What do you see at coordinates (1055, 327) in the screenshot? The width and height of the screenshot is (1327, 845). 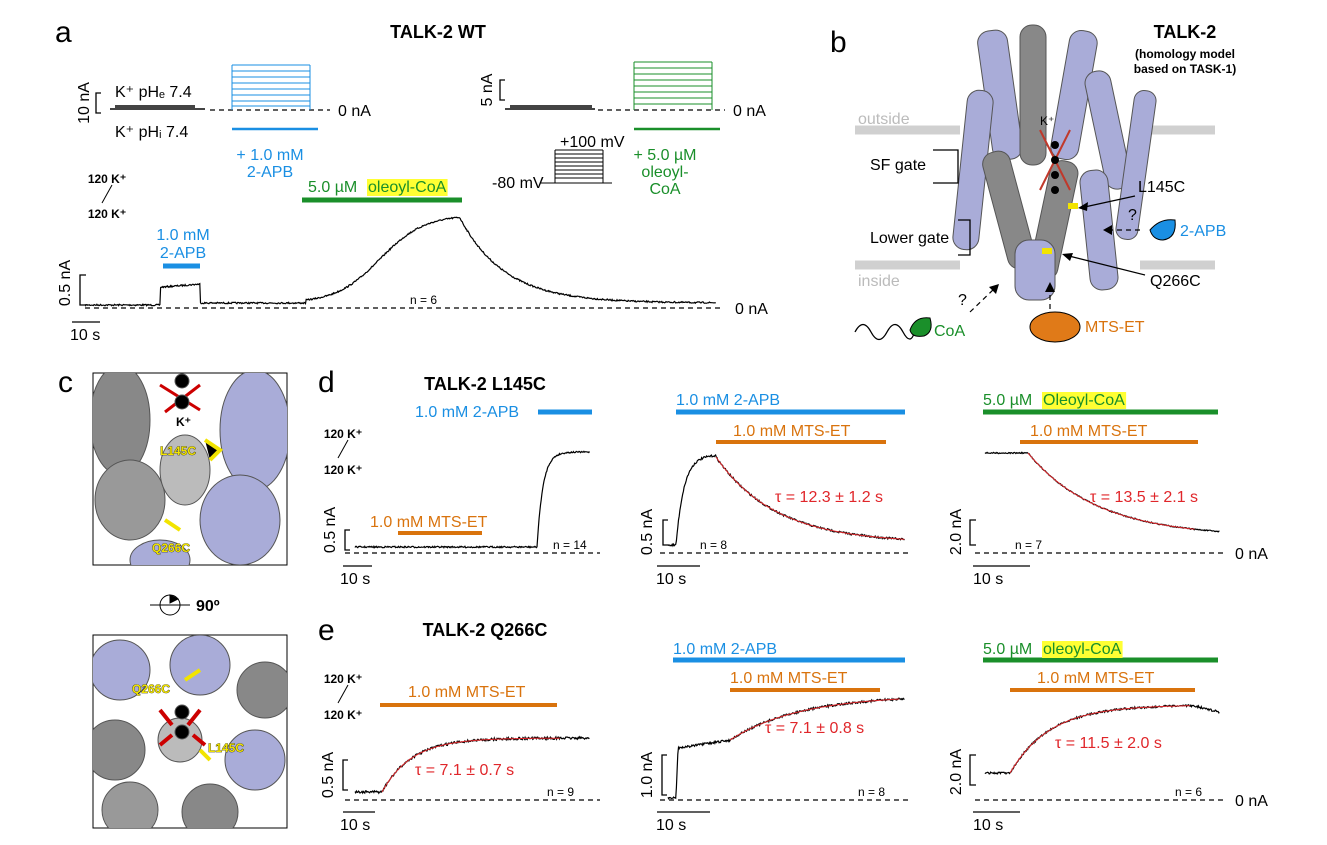 I see `mts-icon` at bounding box center [1055, 327].